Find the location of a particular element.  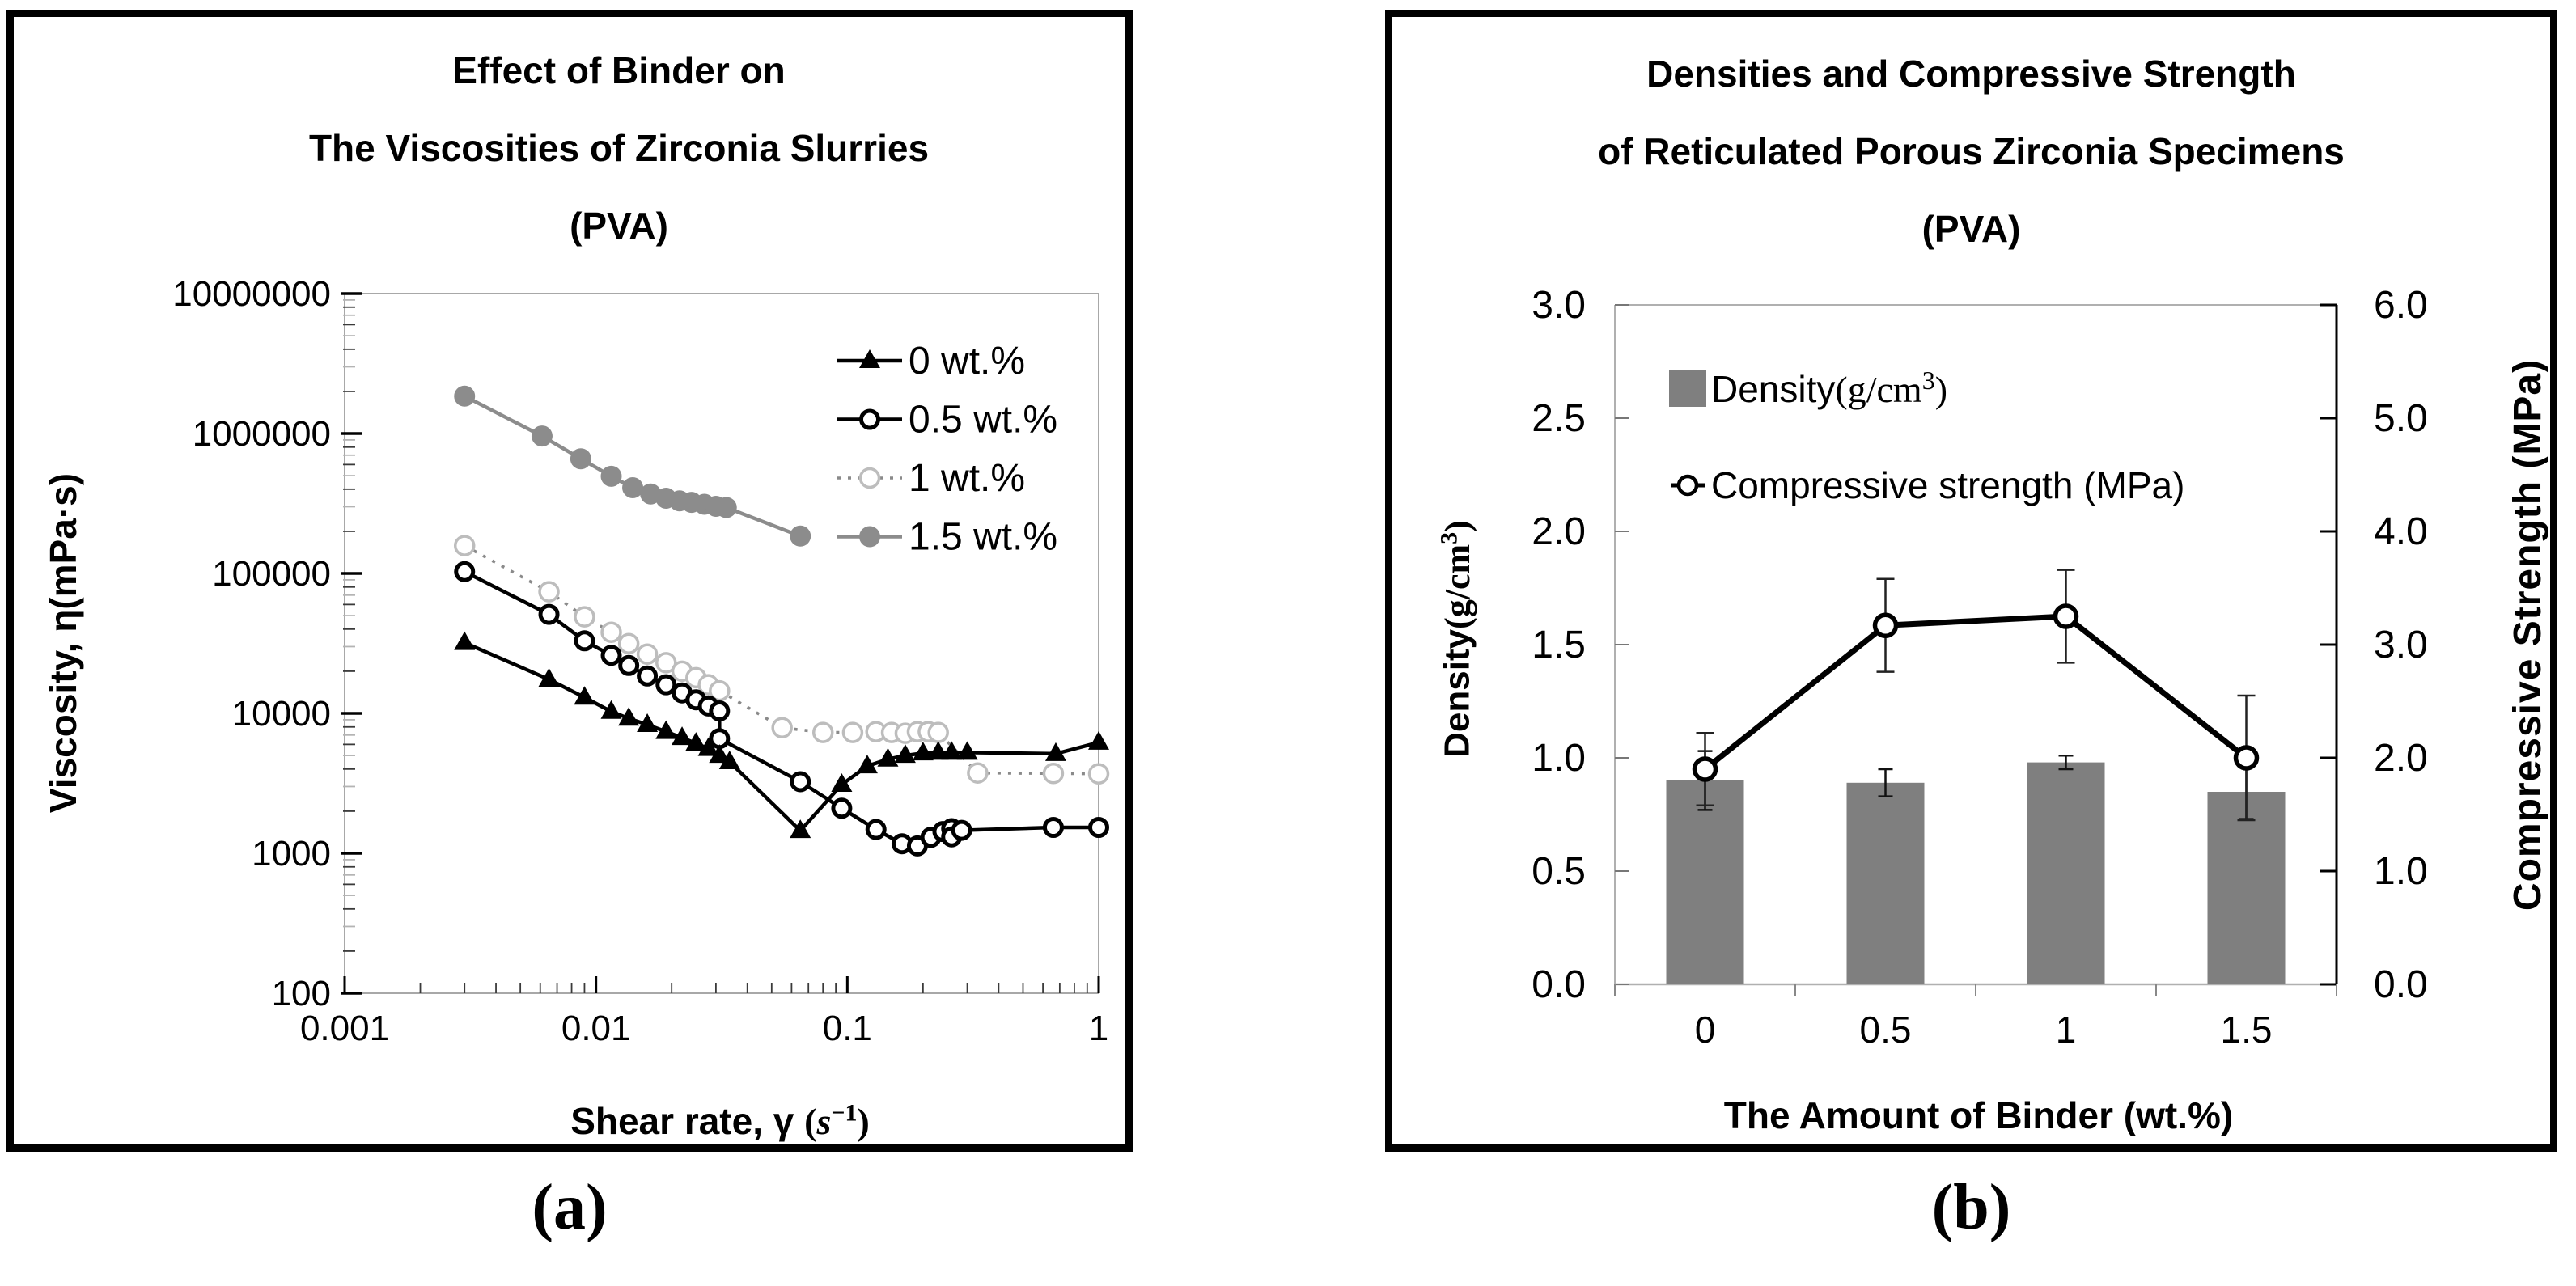

chart-b-title-line1: Densities and Compressive Strength is located at coordinates (1971, 74).